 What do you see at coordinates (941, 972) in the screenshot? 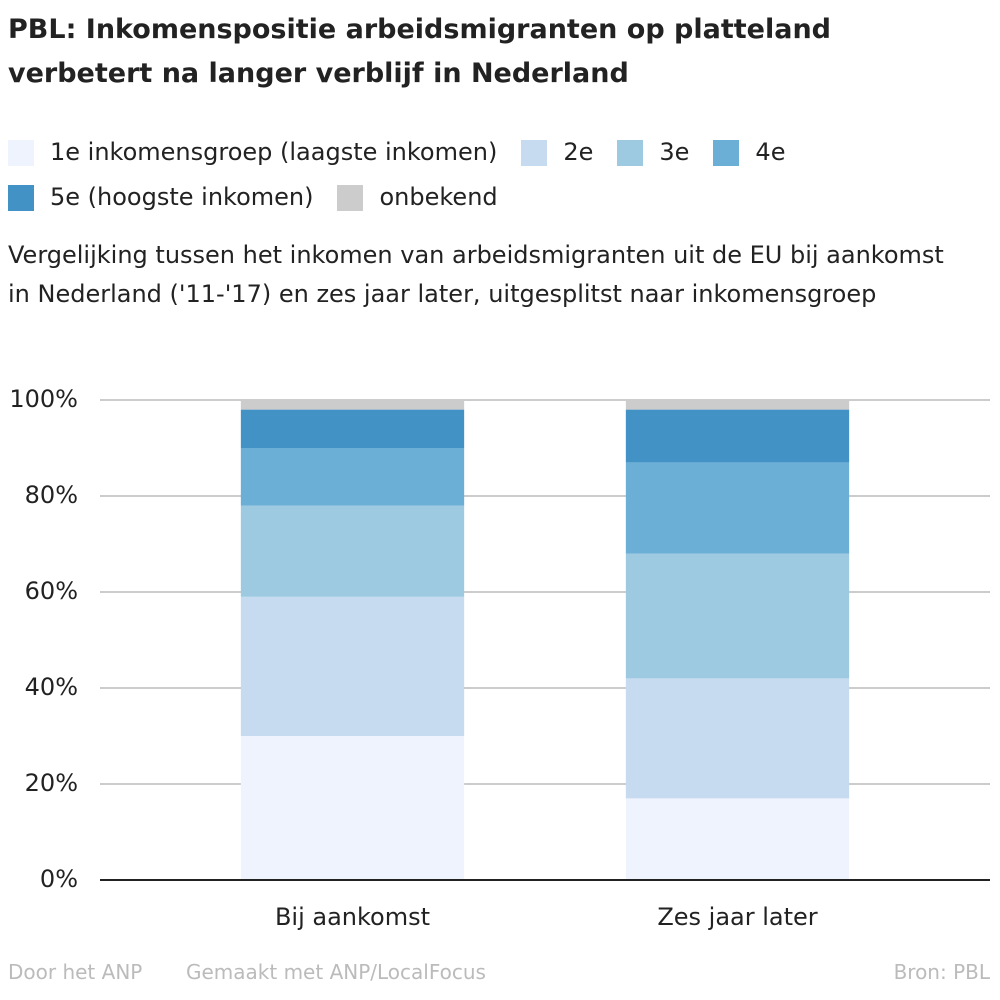
I see `footer-source: Bron: PBL` at bounding box center [941, 972].